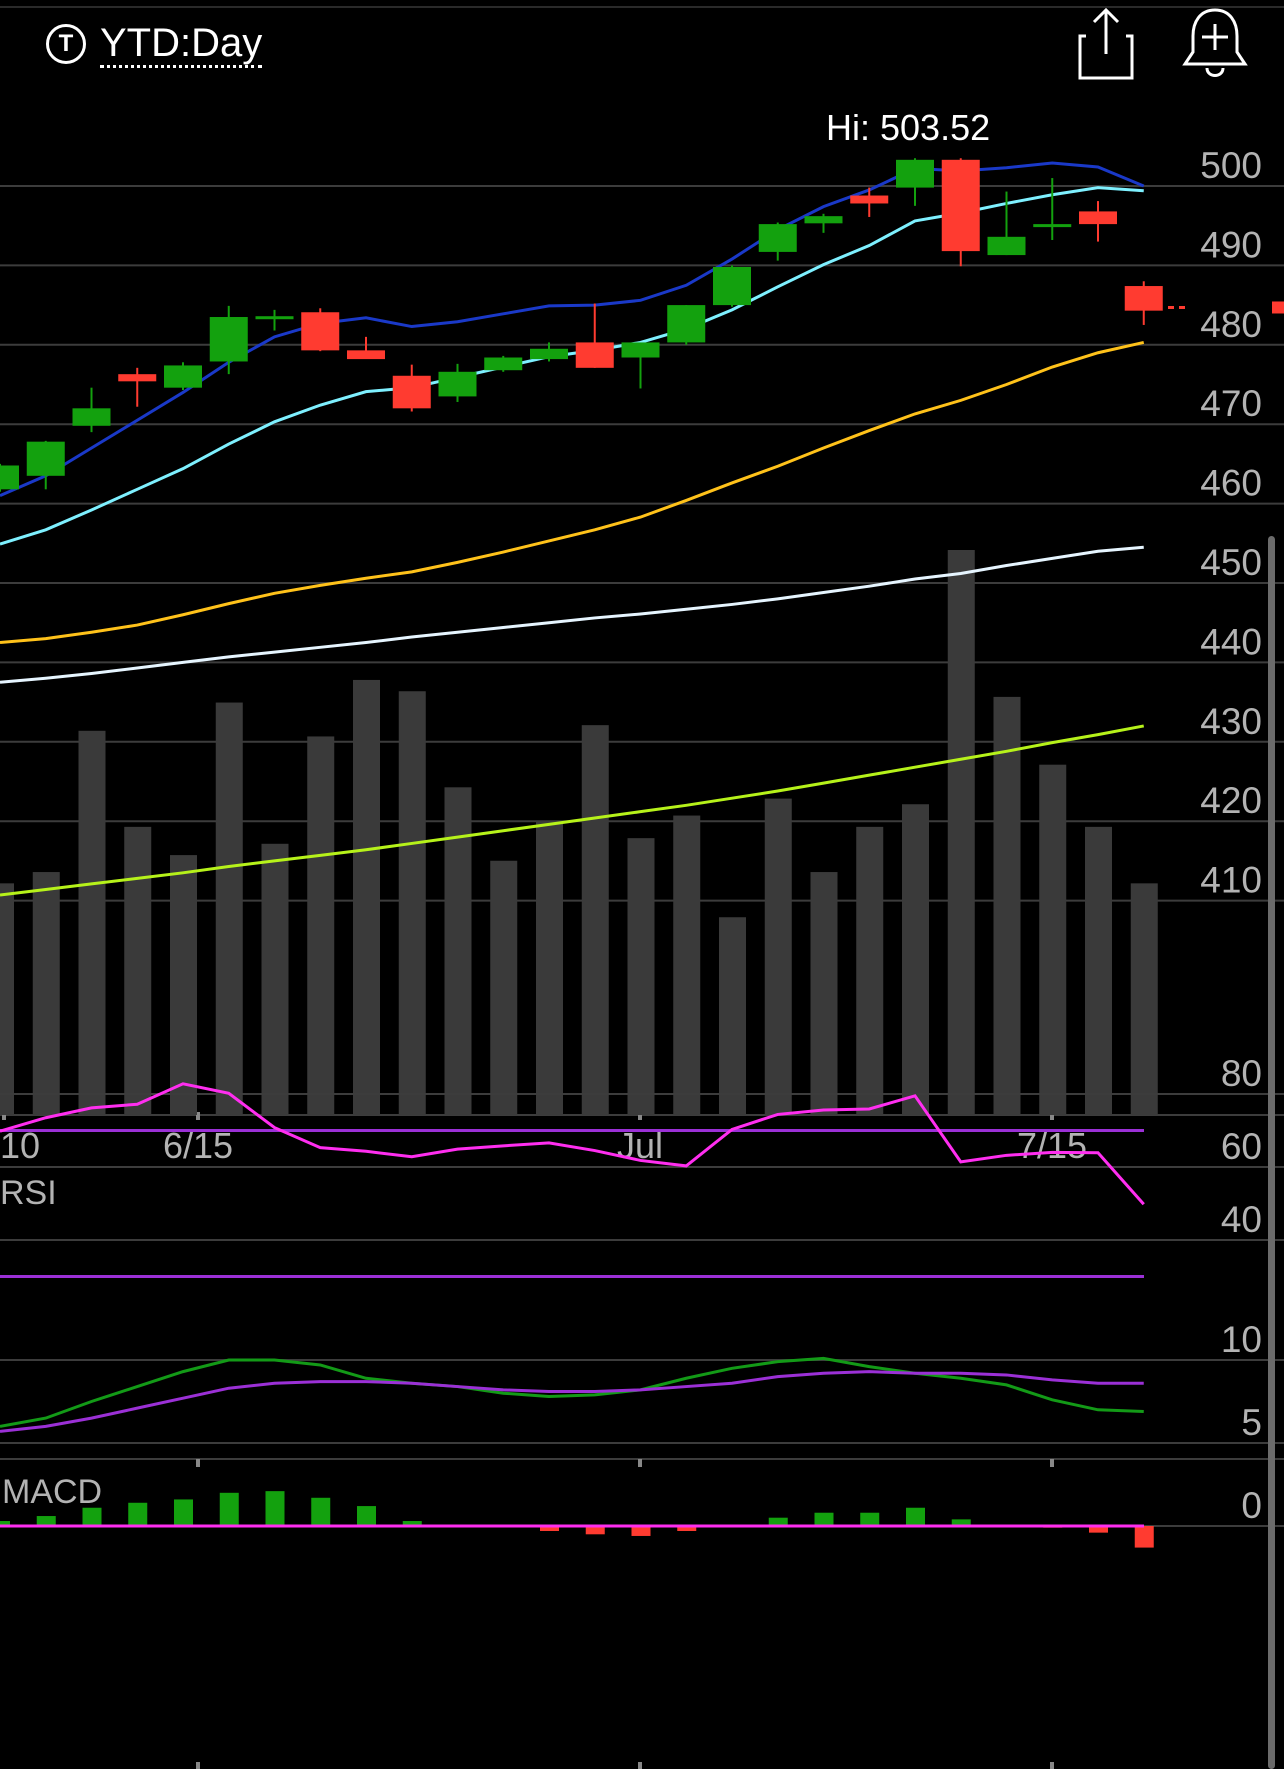 This screenshot has width=1284, height=1769. What do you see at coordinates (1241, 1339) in the screenshot?
I see `macd-axis-label: 10` at bounding box center [1241, 1339].